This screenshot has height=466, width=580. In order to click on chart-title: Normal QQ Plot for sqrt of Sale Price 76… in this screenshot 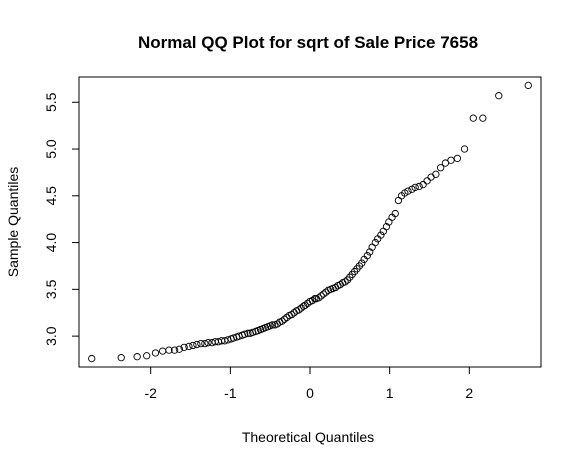, I will do `click(308, 42)`.